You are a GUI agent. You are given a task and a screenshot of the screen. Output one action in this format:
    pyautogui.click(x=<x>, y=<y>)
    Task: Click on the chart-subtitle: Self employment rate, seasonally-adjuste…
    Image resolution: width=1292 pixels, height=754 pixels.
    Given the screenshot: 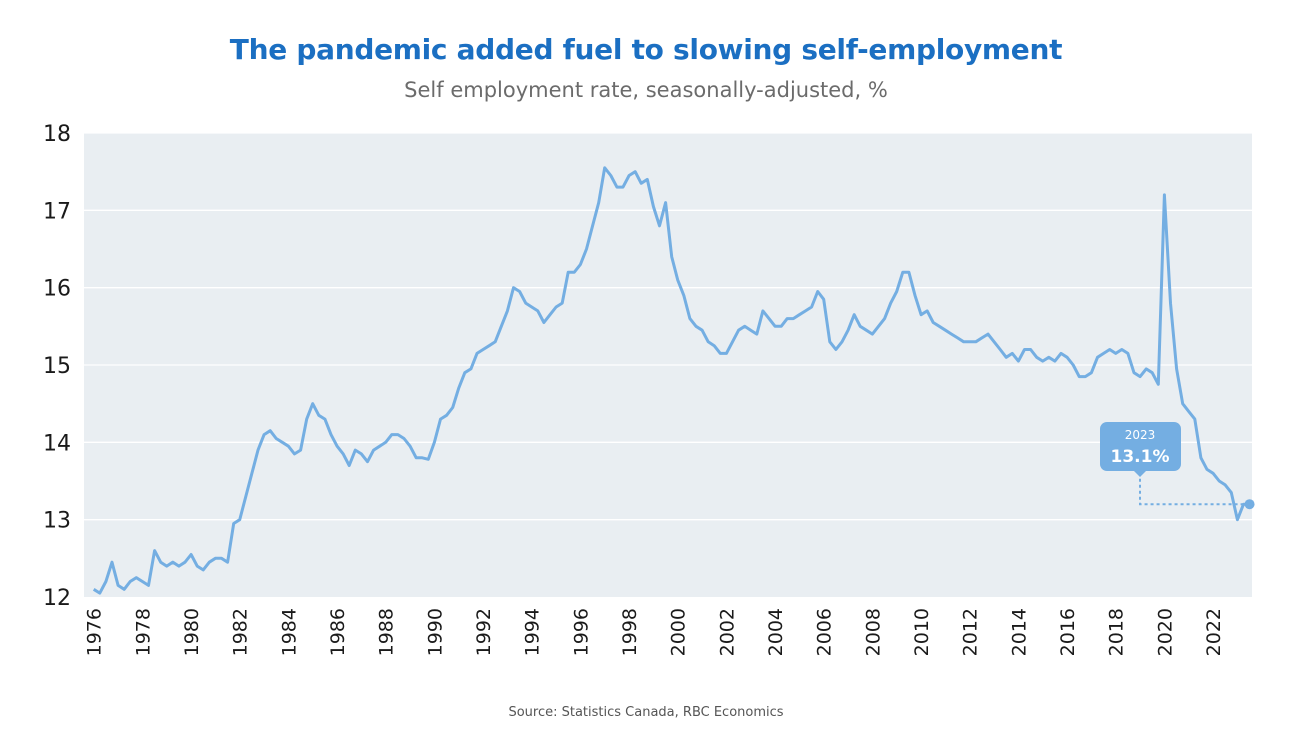 What is the action you would take?
    pyautogui.click(x=646, y=90)
    